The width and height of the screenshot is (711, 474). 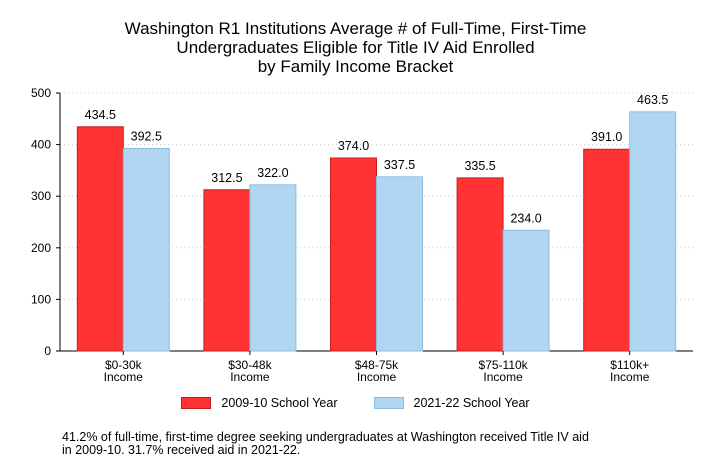 I want to click on x-tick-label: $110k+, so click(x=629, y=365).